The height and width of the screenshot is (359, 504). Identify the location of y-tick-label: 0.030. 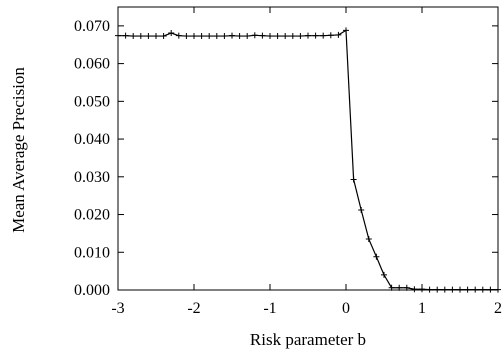
(92, 177).